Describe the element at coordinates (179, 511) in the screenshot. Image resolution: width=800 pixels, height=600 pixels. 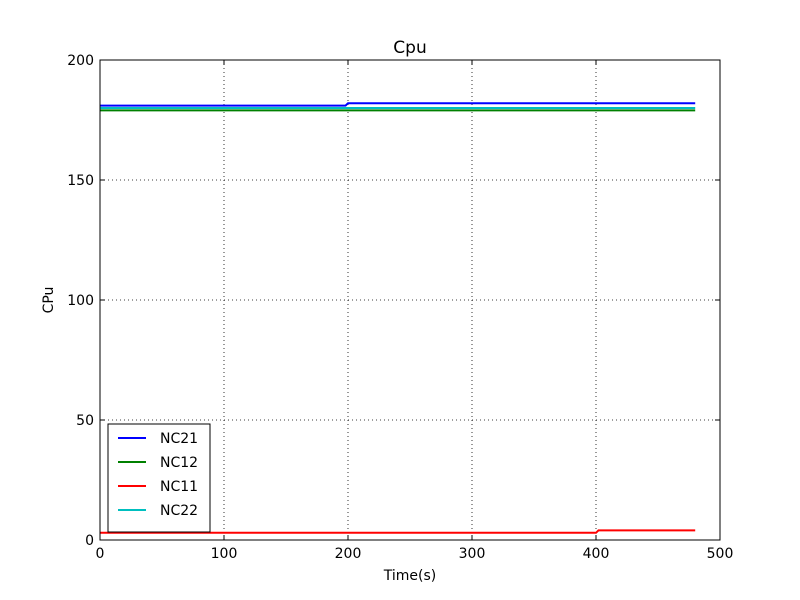
I see `legend-label-nc22: NC22` at that location.